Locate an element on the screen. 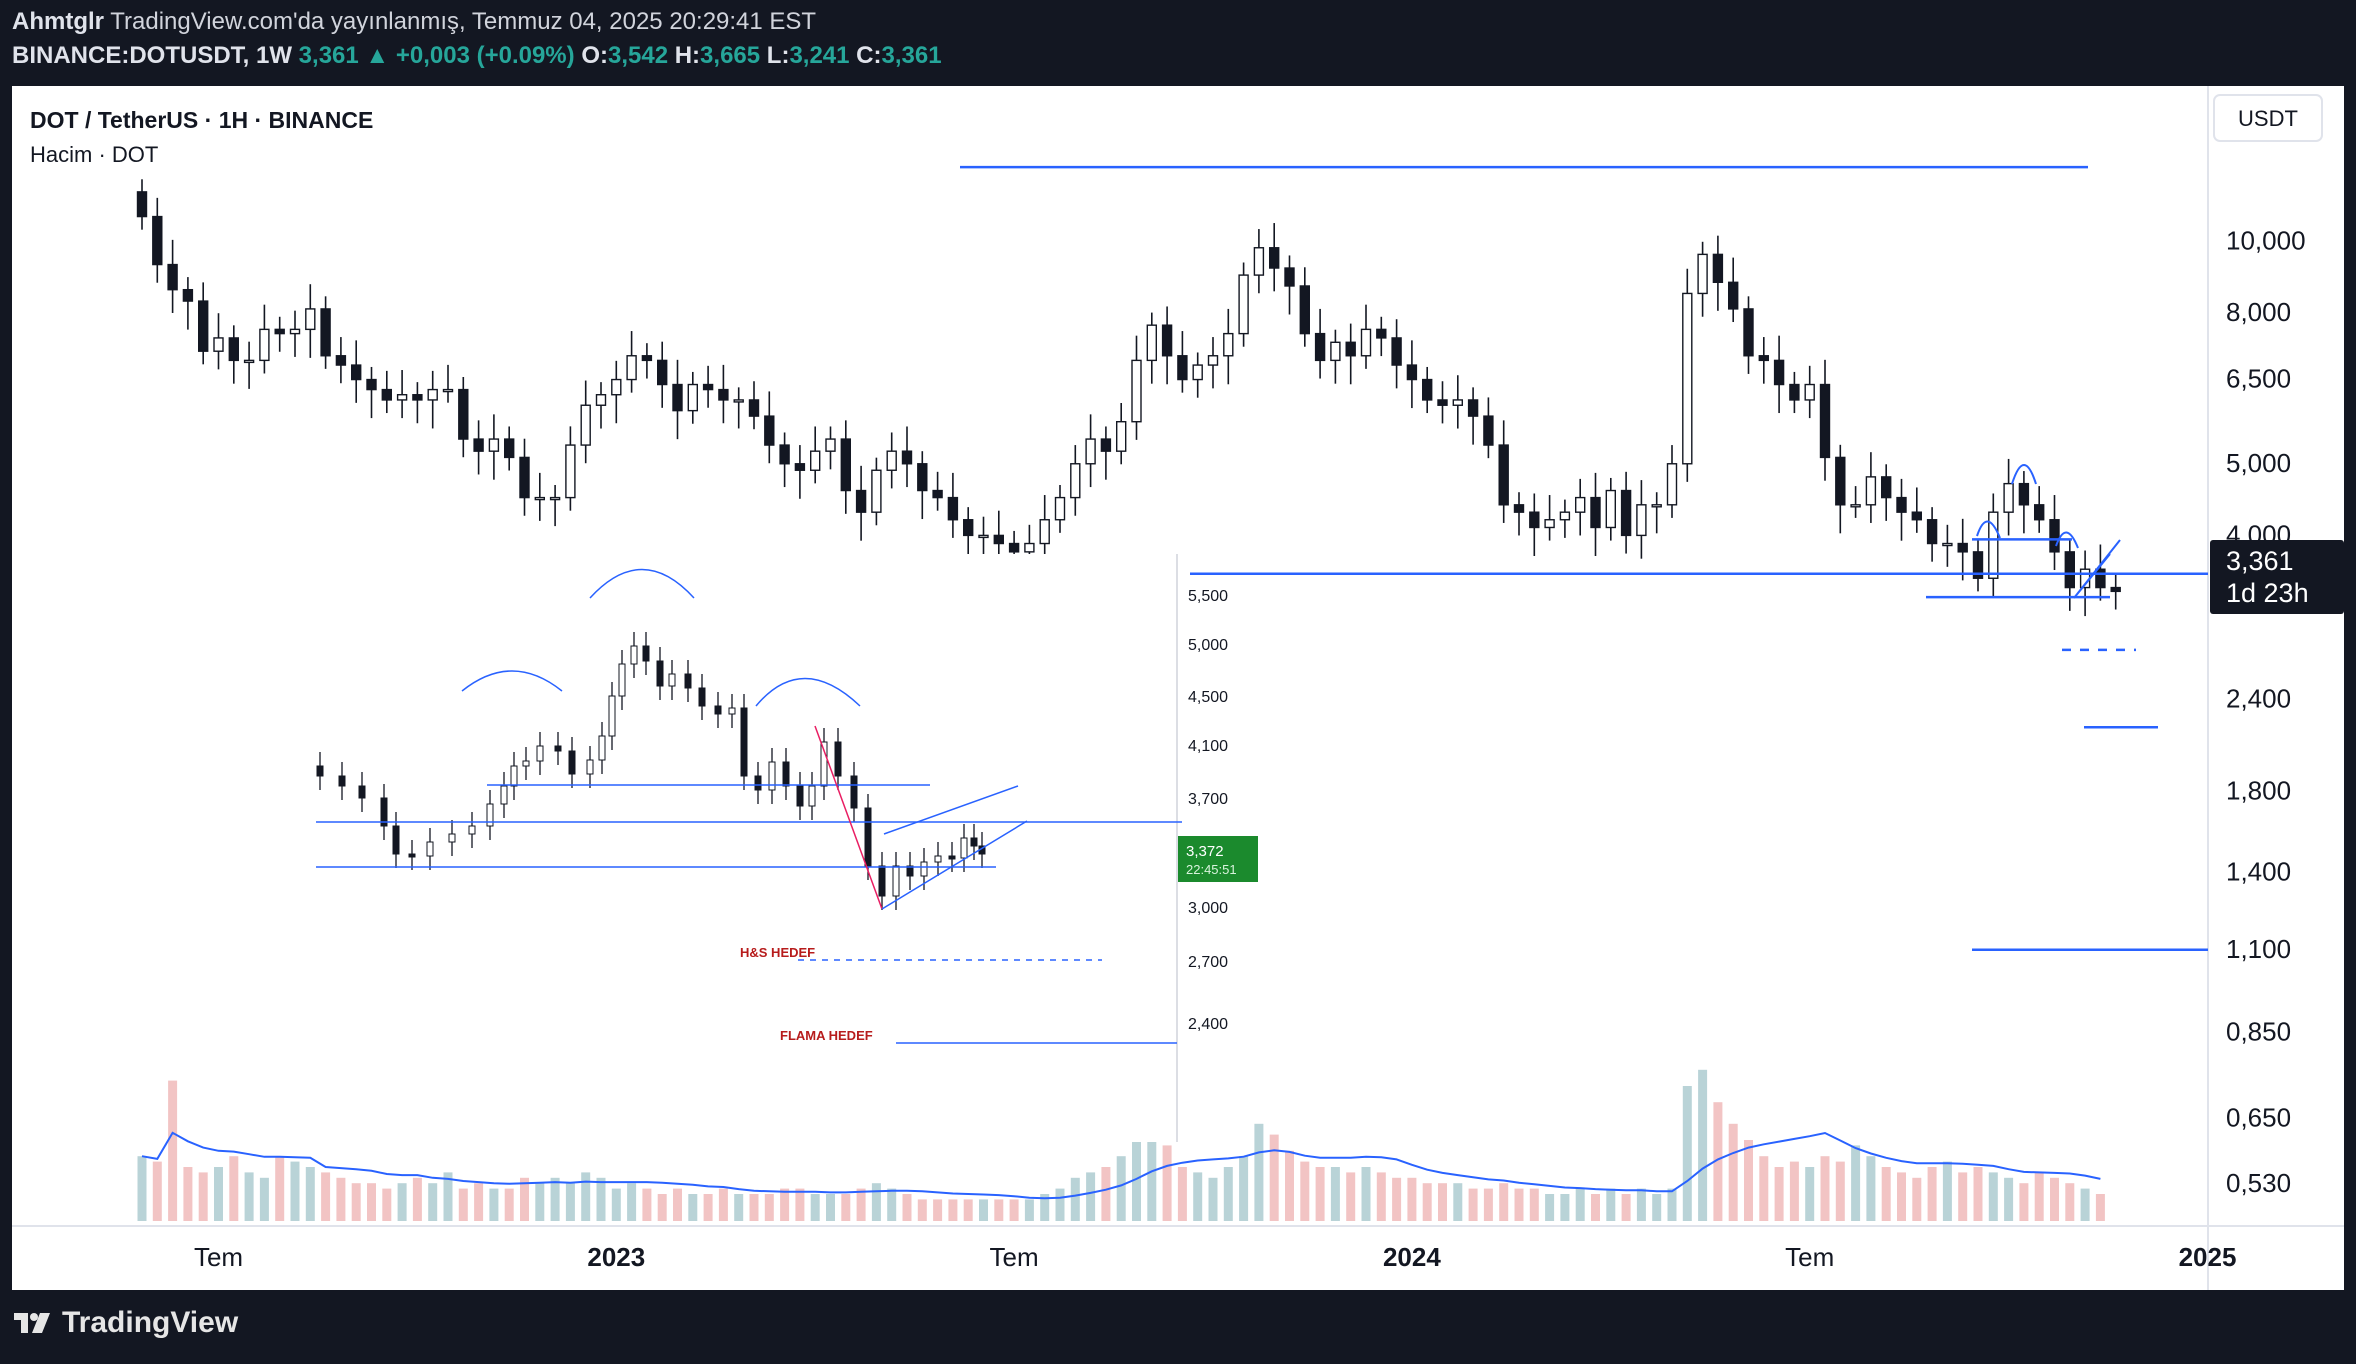  inset-price-axis: 5,500 5,000 4,500 4,100 3,700 3,000 2,700 2,400 is located at coordinates (1208, 810).